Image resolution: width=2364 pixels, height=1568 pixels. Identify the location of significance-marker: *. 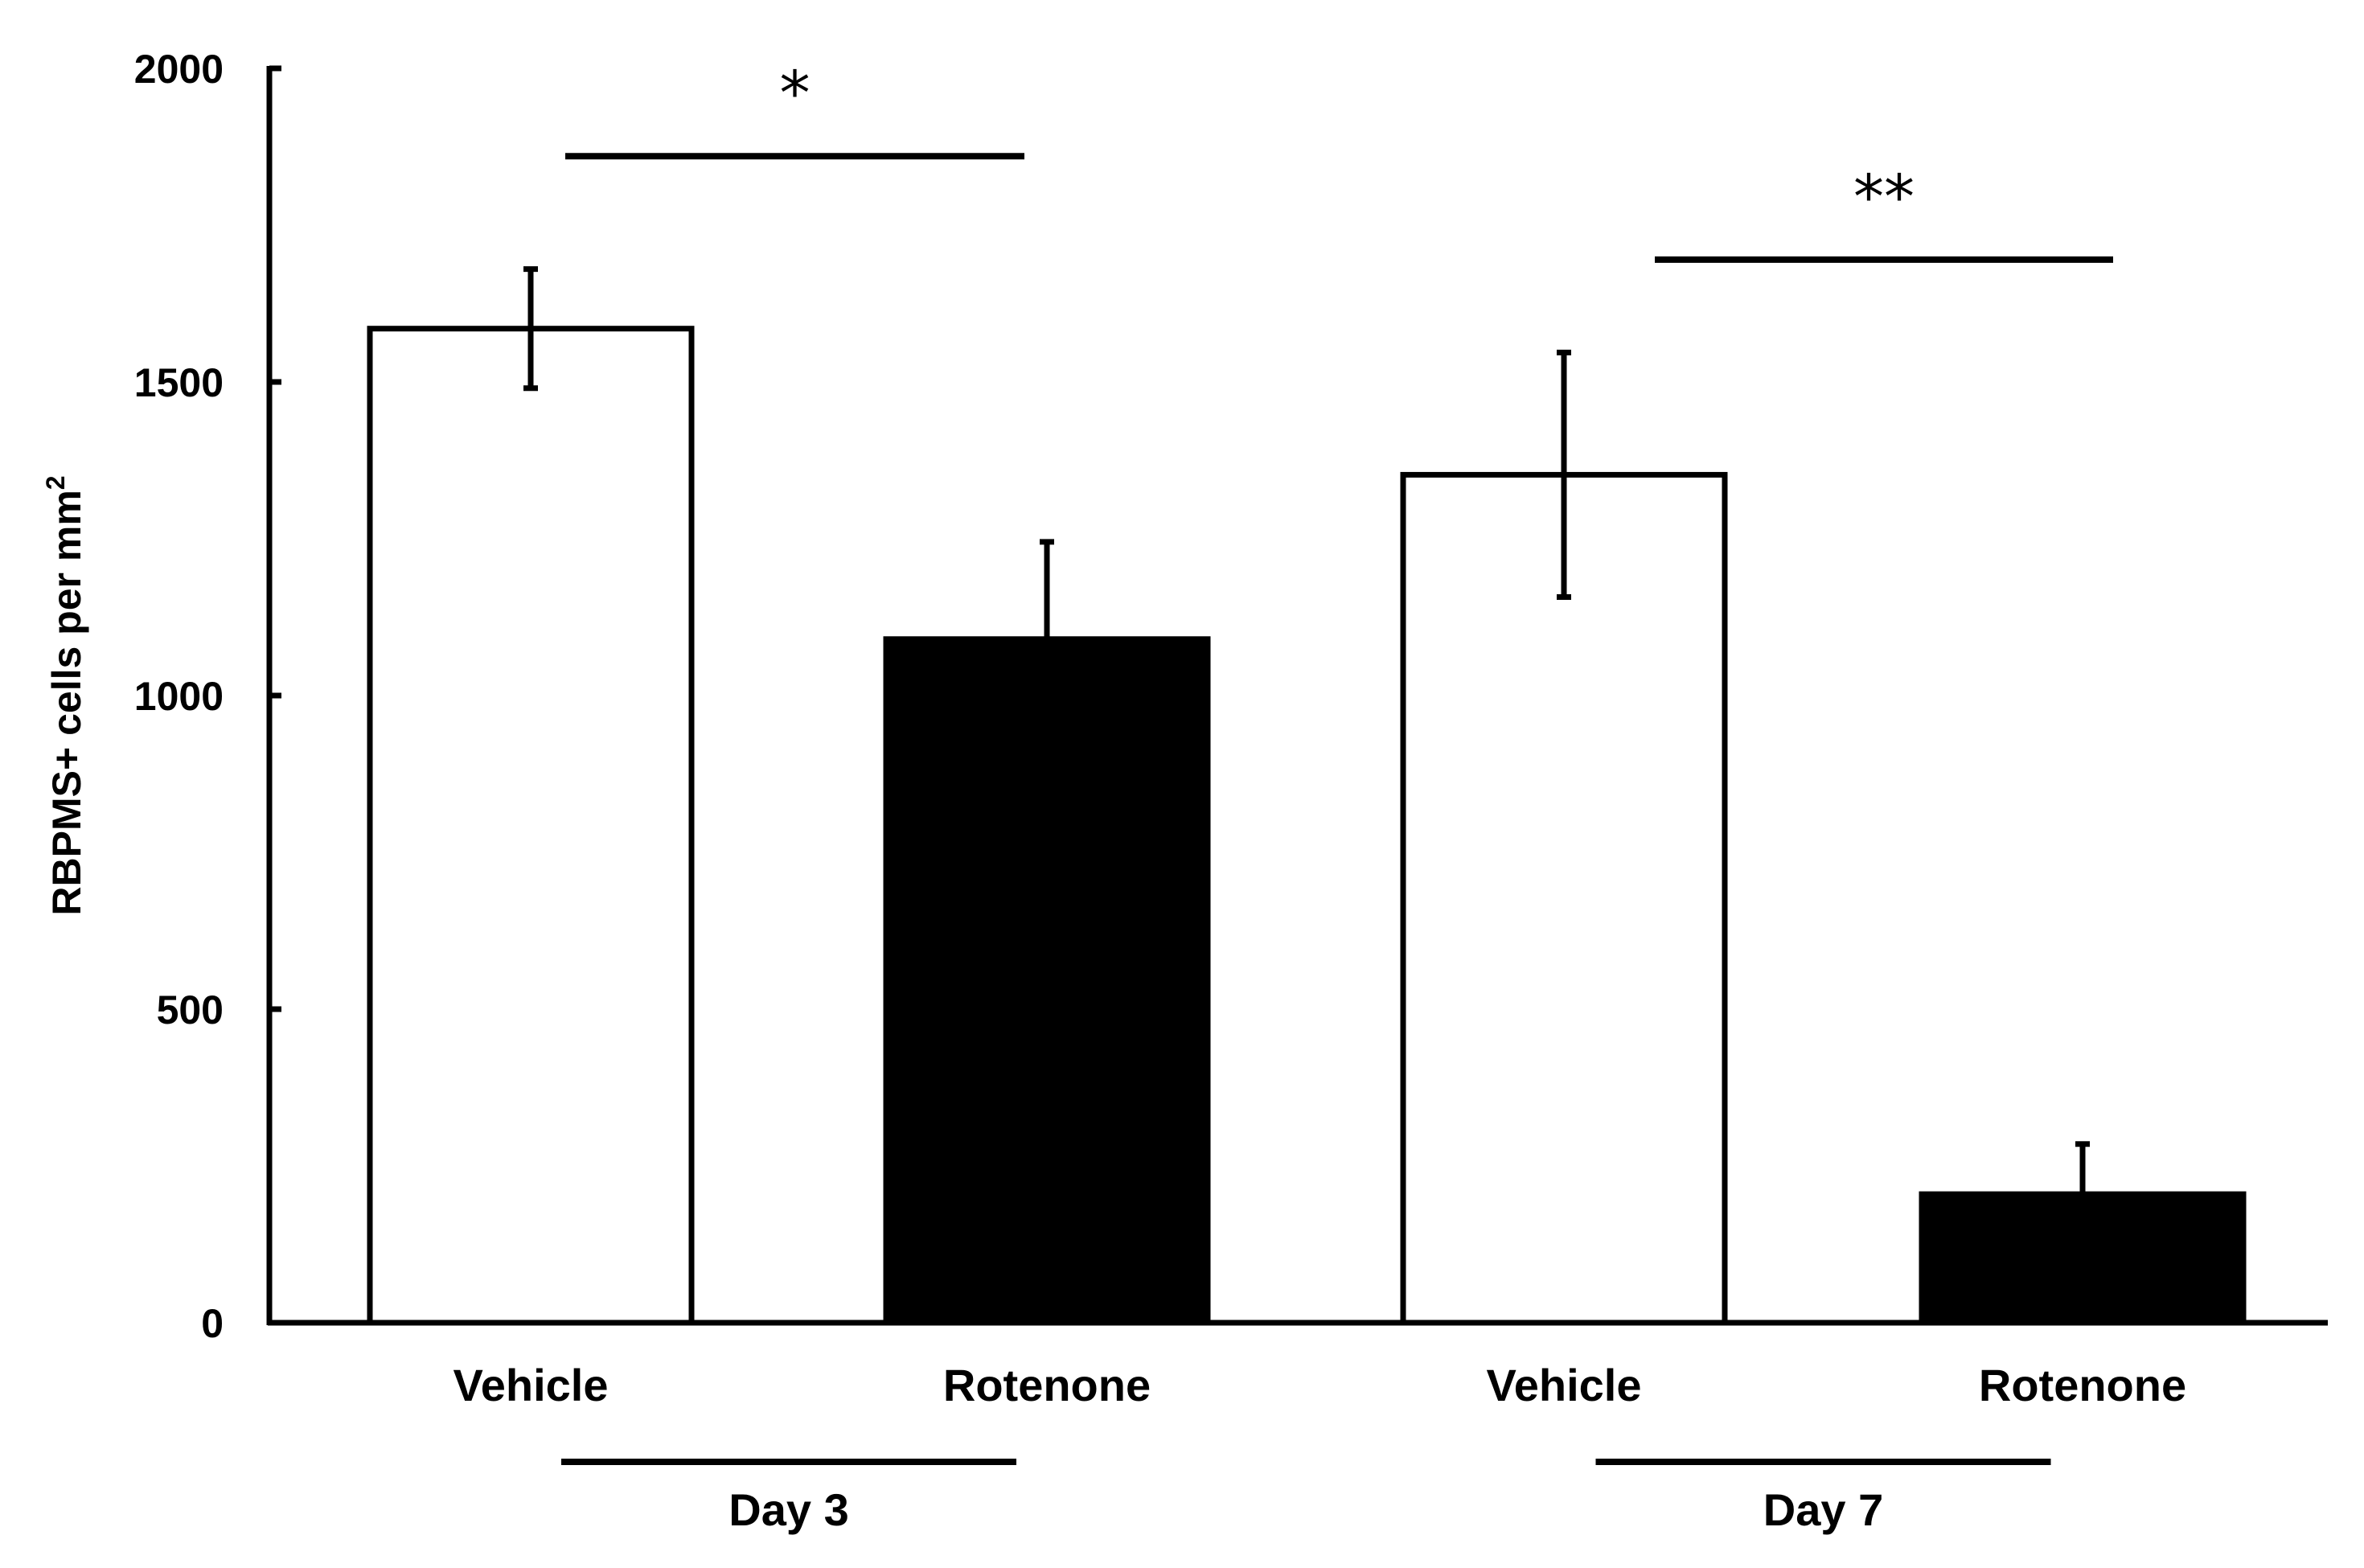
(795, 93).